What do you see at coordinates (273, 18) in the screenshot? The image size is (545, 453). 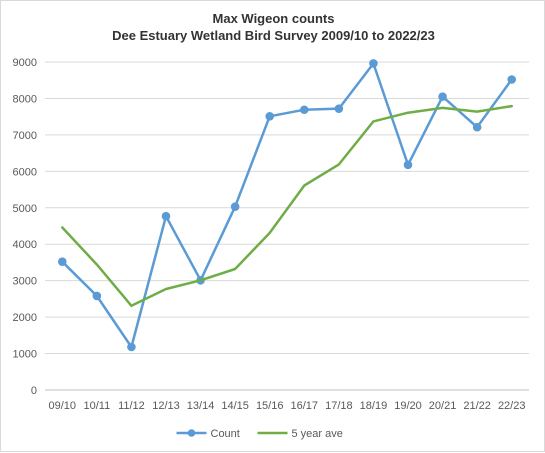 I see `chart-title: Max Wigeon counts` at bounding box center [273, 18].